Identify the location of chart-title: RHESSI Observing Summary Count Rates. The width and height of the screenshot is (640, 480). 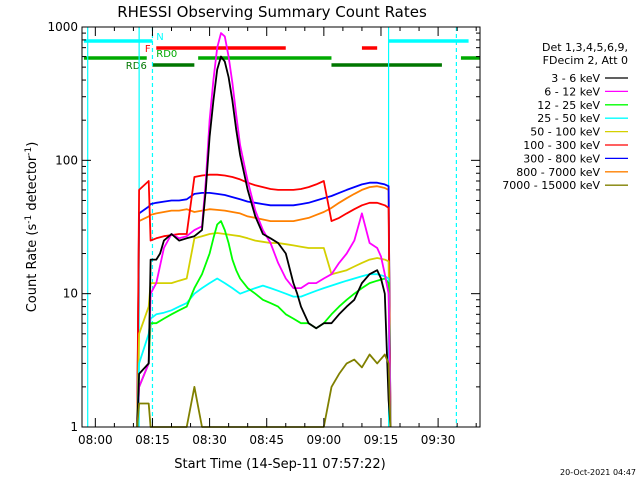
(272, 12).